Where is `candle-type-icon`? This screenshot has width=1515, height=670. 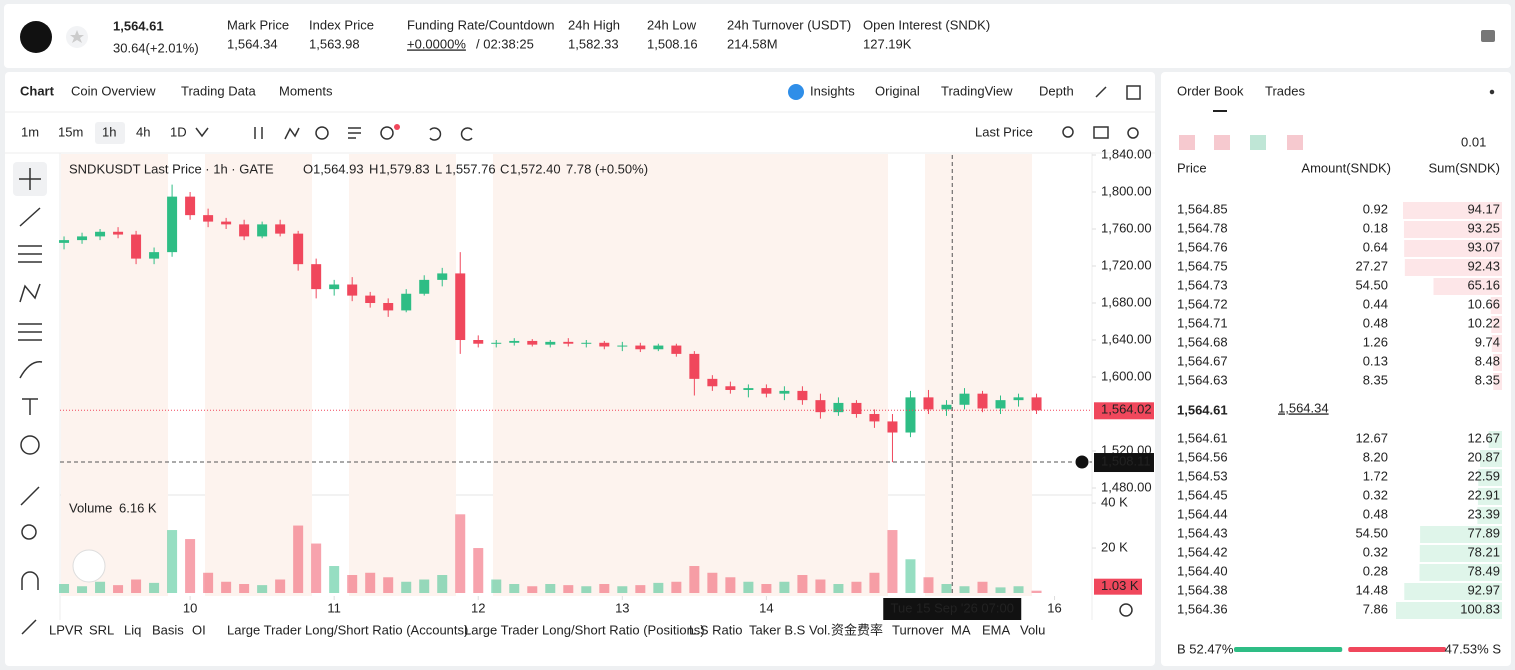
candle-type-icon is located at coordinates (258, 133).